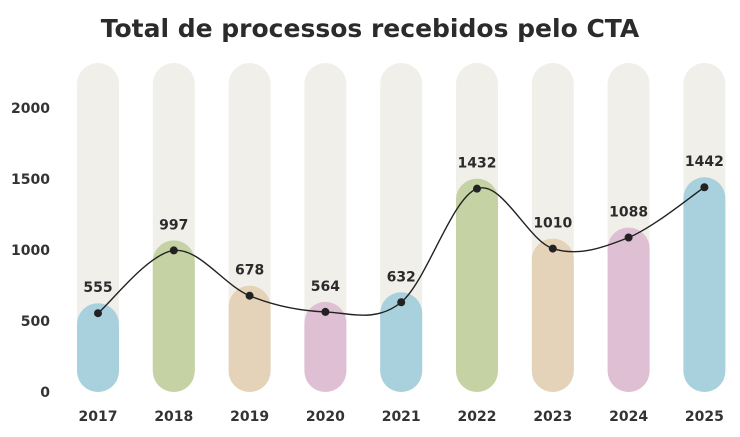 The height and width of the screenshot is (437, 740). I want to click on data-label: 1088, so click(628, 213).